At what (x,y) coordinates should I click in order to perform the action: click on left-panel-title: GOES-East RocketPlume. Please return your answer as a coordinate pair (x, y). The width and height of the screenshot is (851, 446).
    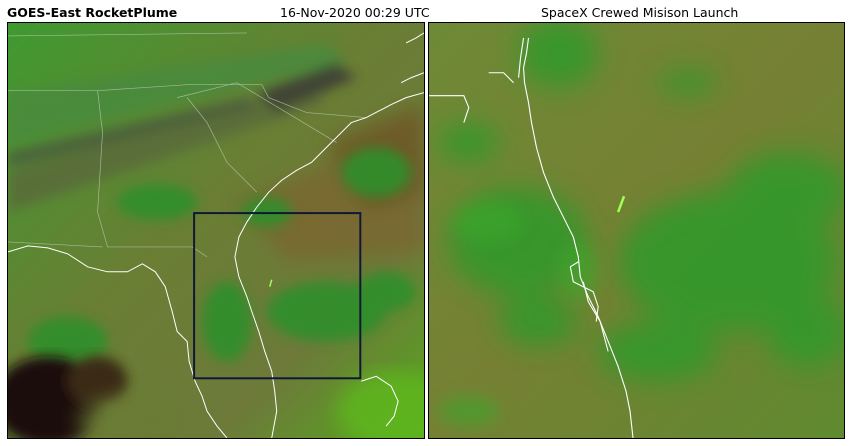
    Looking at the image, I should click on (92, 12).